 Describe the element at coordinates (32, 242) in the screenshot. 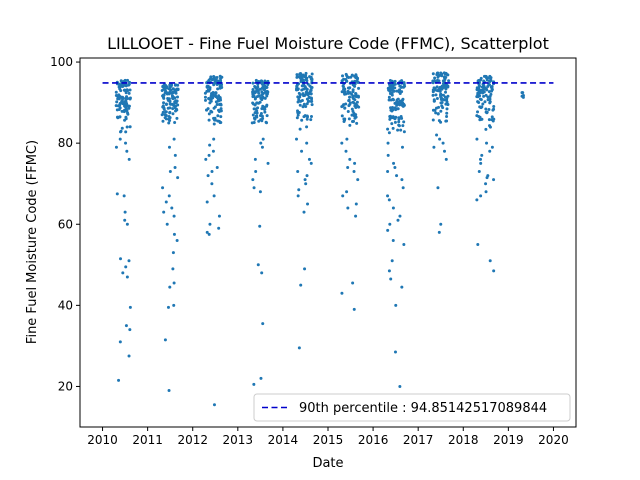

I see `y-axis-label: Fine Fuel Moisture Code (FFMC)` at that location.